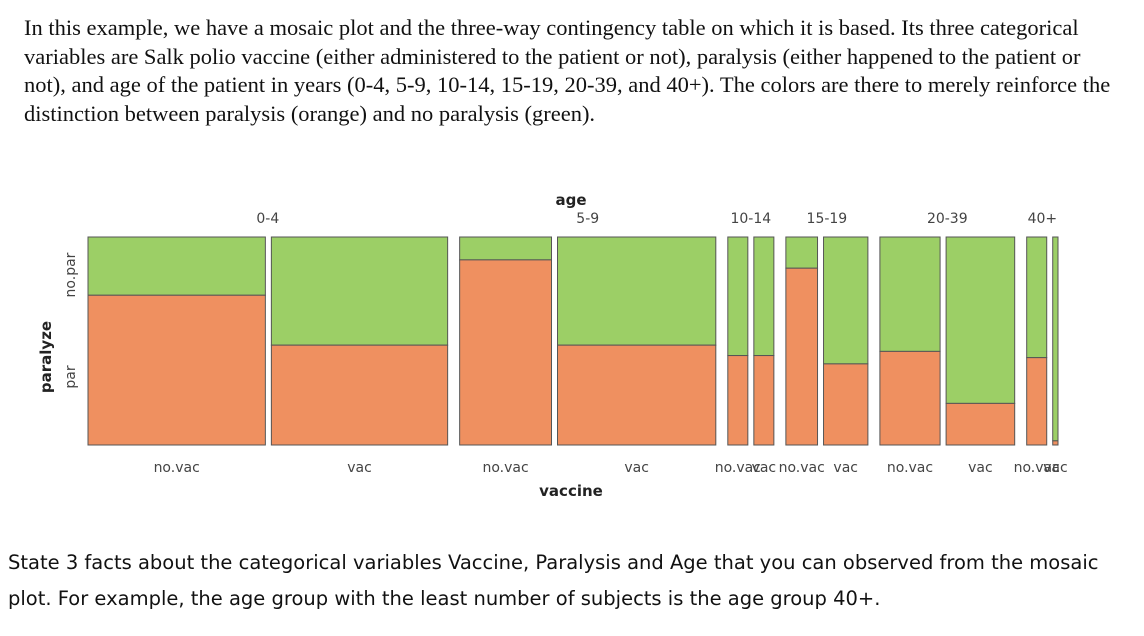 The image size is (1144, 636). Describe the element at coordinates (571, 491) in the screenshot. I see `bottom-axis-title: vaccine` at that location.